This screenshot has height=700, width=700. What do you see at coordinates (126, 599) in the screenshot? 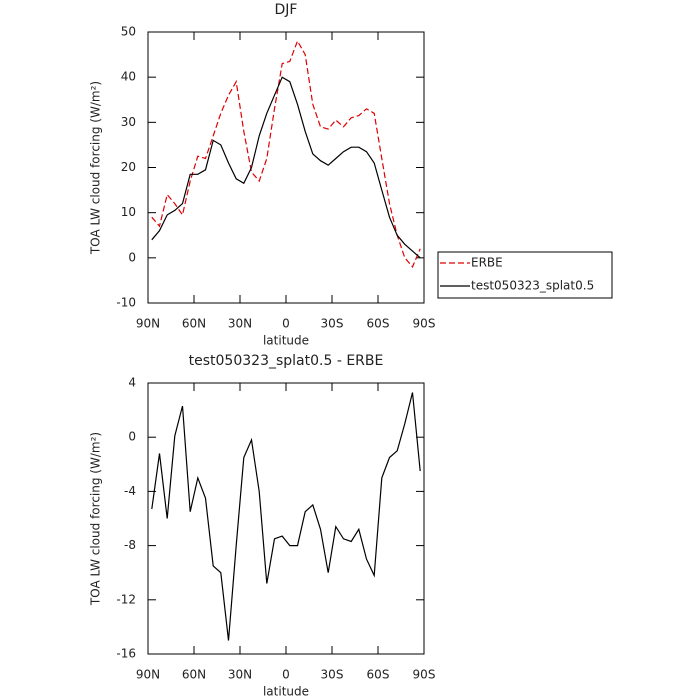
I see `y-tick-label: -12` at bounding box center [126, 599].